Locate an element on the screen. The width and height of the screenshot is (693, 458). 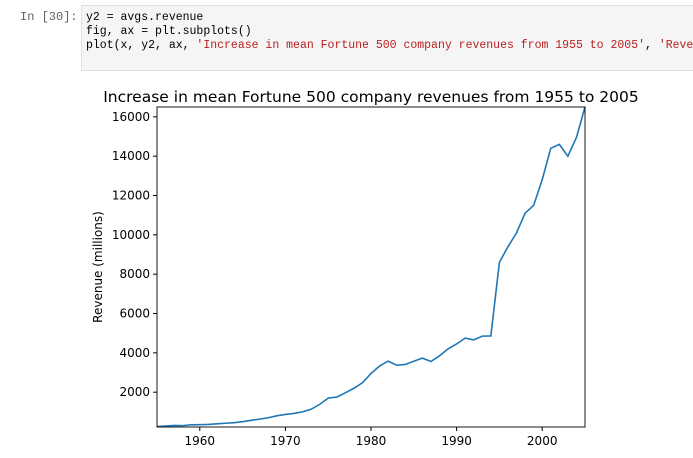
code-token: y2 = avgs.revenue is located at coordinates (145, 17).